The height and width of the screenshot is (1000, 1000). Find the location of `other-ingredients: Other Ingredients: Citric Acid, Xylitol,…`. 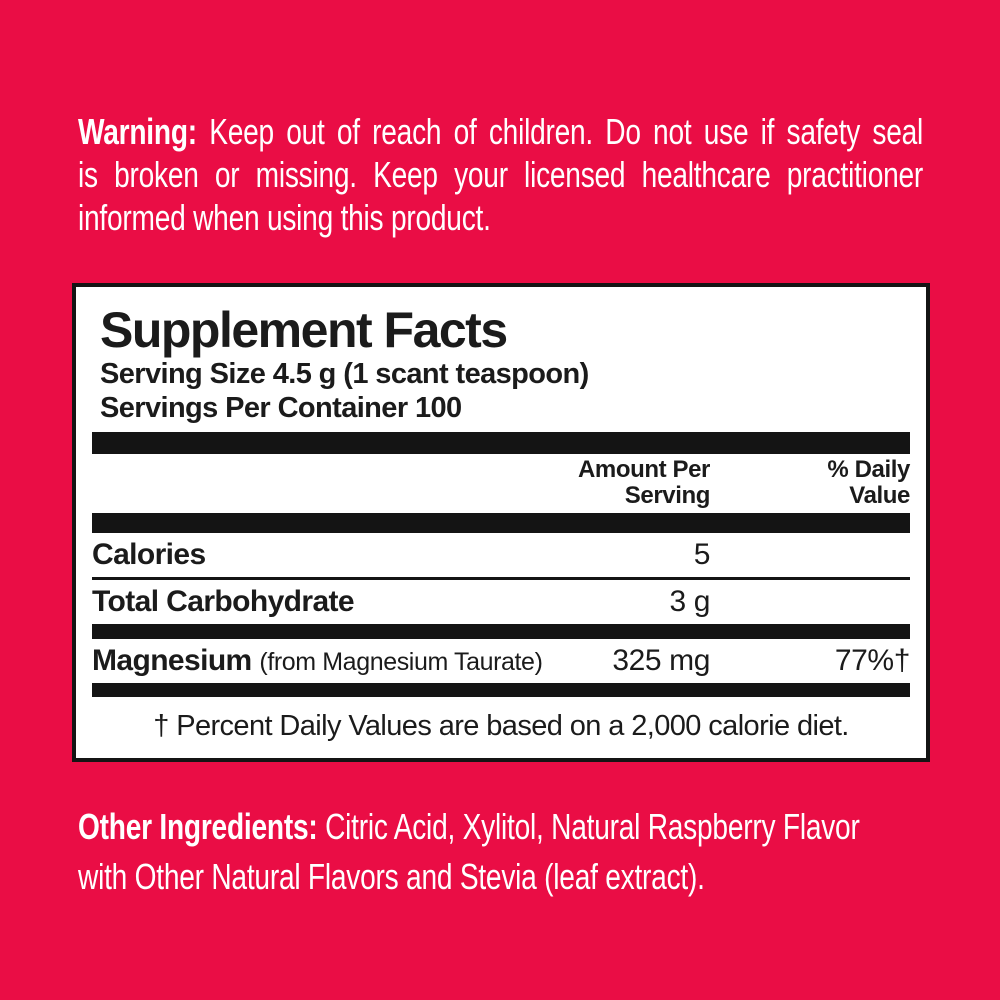

other-ingredients: Other Ingredients: Citric Acid, Xylitol,… is located at coordinates (500, 852).